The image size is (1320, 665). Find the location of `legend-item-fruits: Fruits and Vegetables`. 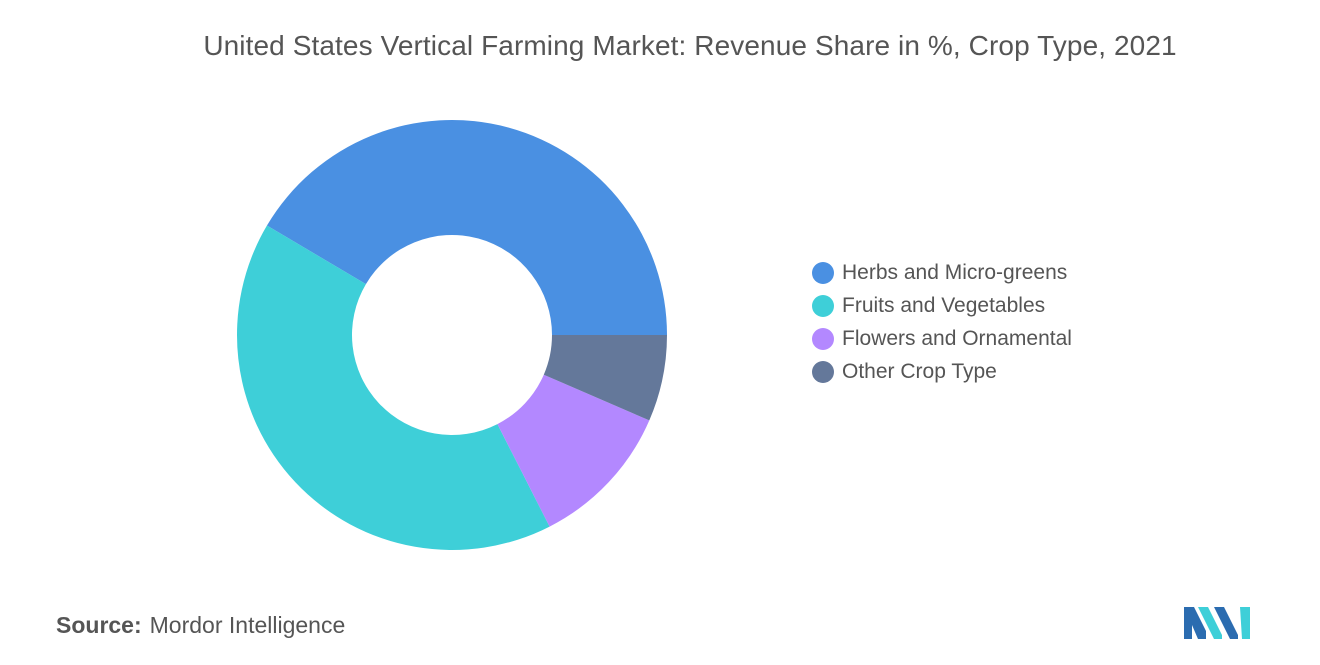

legend-item-fruits: Fruits and Vegetables is located at coordinates (942, 305).